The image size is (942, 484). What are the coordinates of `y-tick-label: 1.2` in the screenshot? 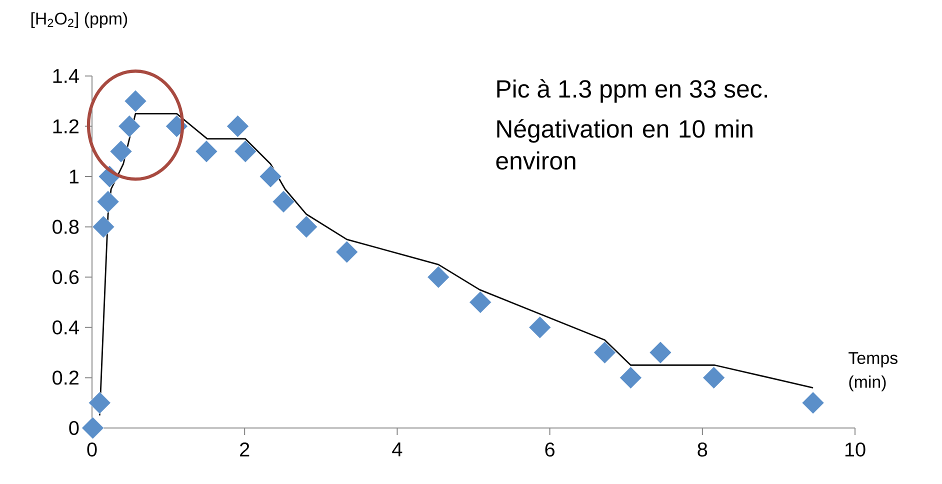 It's located at (65, 126).